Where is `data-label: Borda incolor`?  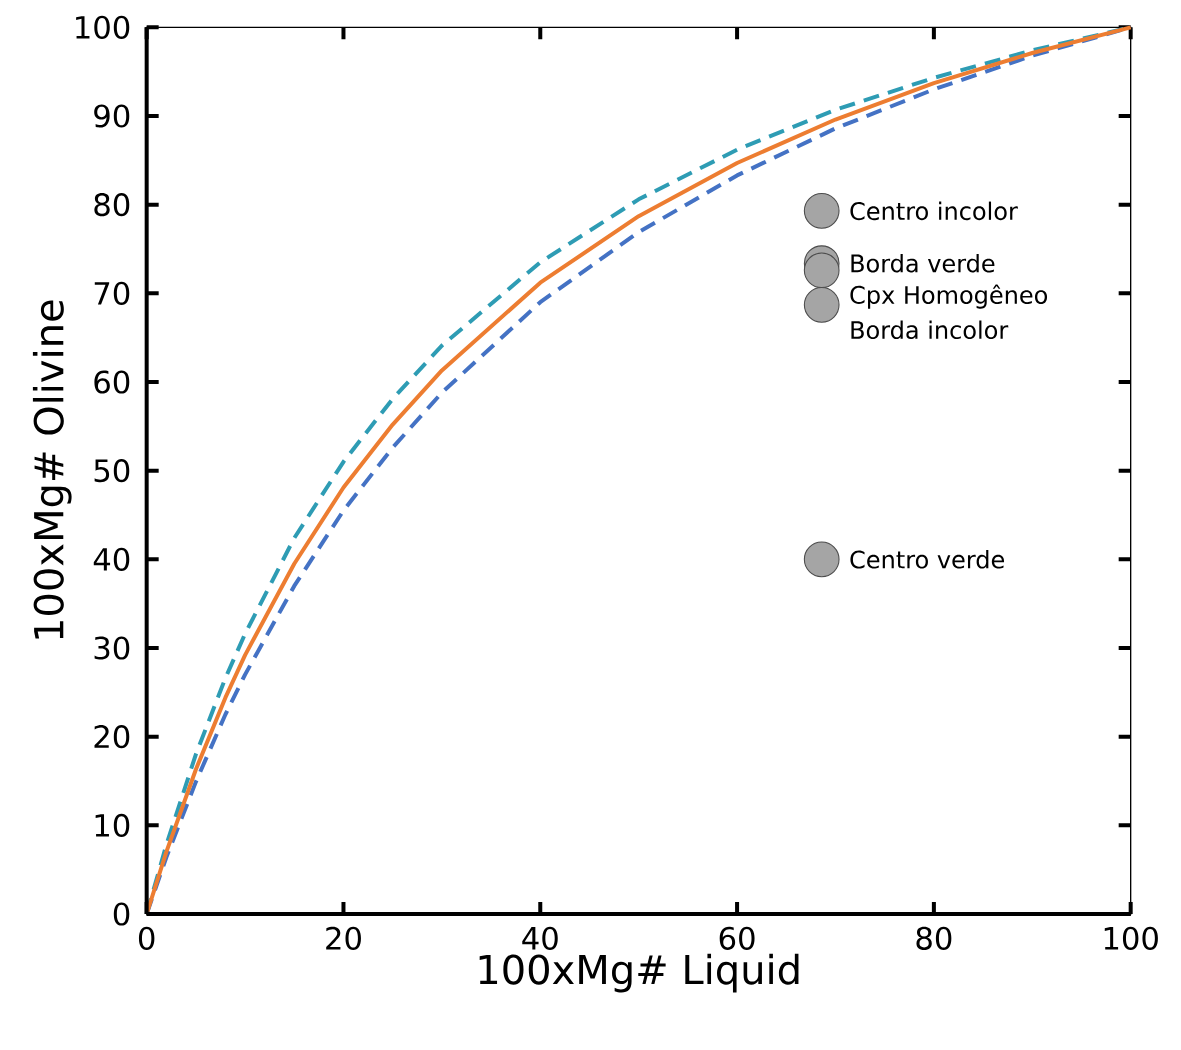
data-label: Borda incolor is located at coordinates (930, 330).